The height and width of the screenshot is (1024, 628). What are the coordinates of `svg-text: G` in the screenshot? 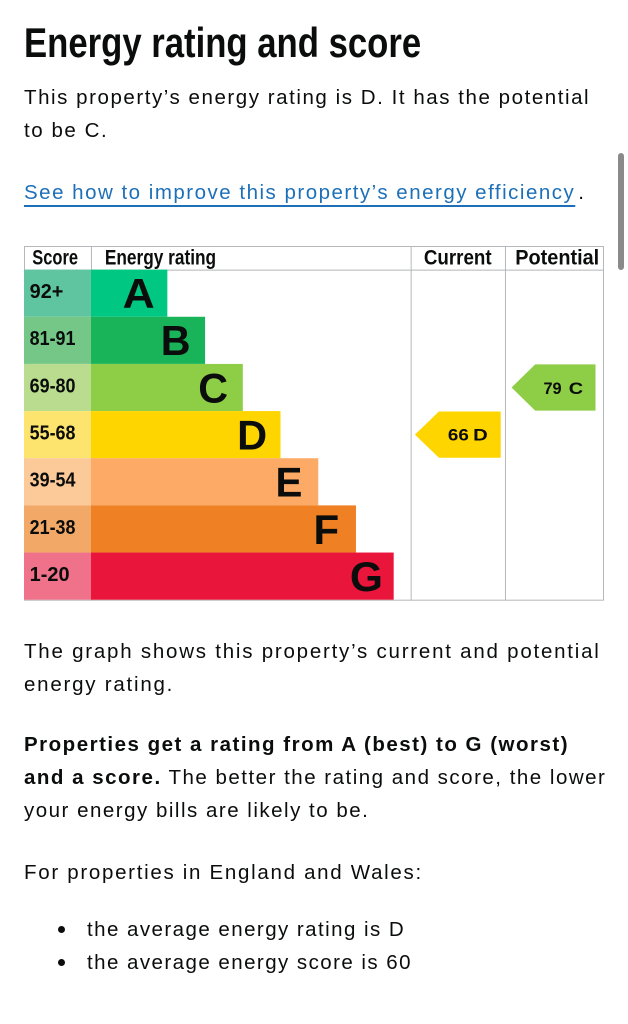 It's located at (366, 576).